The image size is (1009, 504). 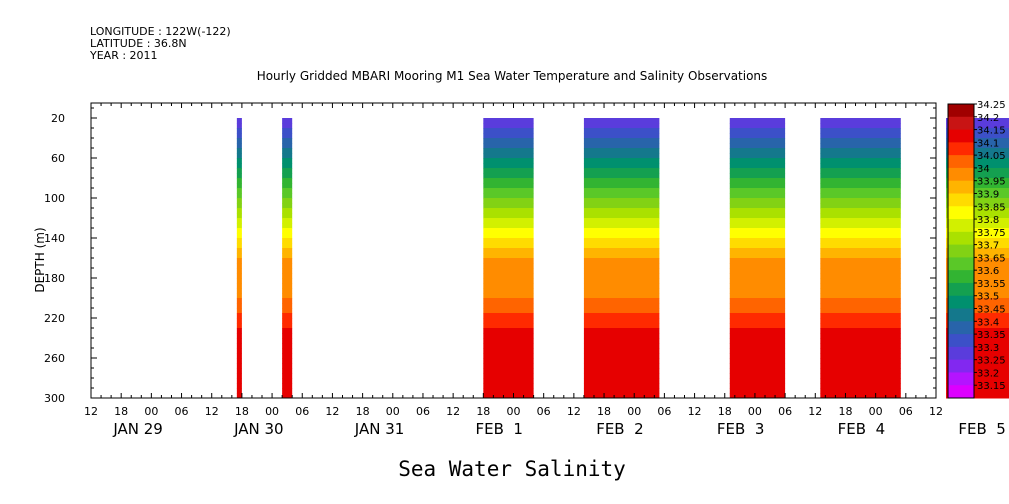 What do you see at coordinates (332, 411) in the screenshot?
I see `x-hour-label: 12` at bounding box center [332, 411].